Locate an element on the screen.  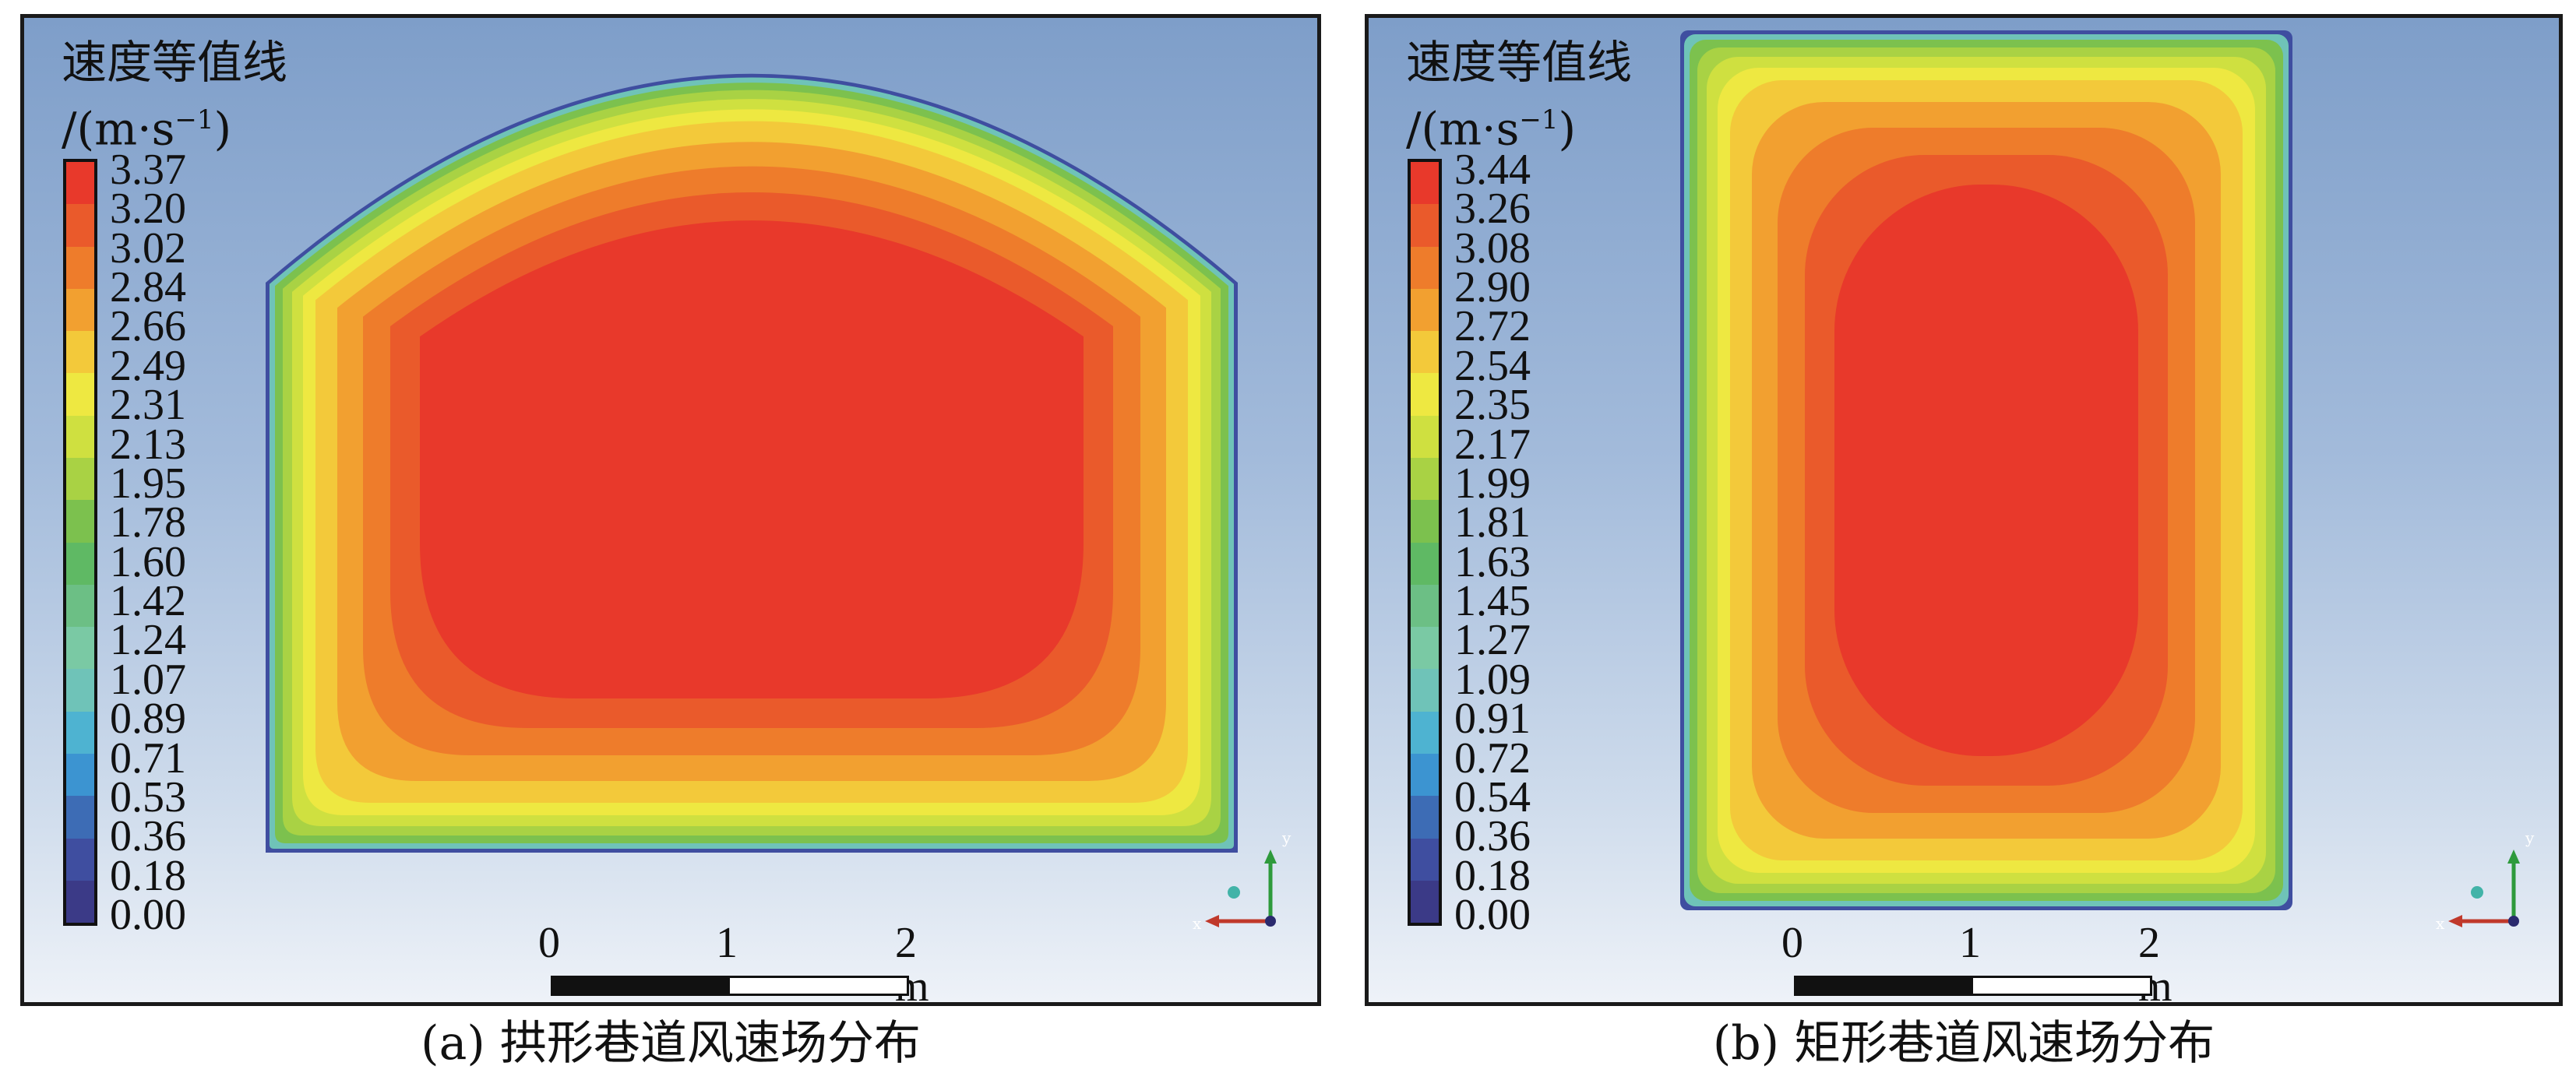
legend-unit-close: ) is located at coordinates (1567, 129).